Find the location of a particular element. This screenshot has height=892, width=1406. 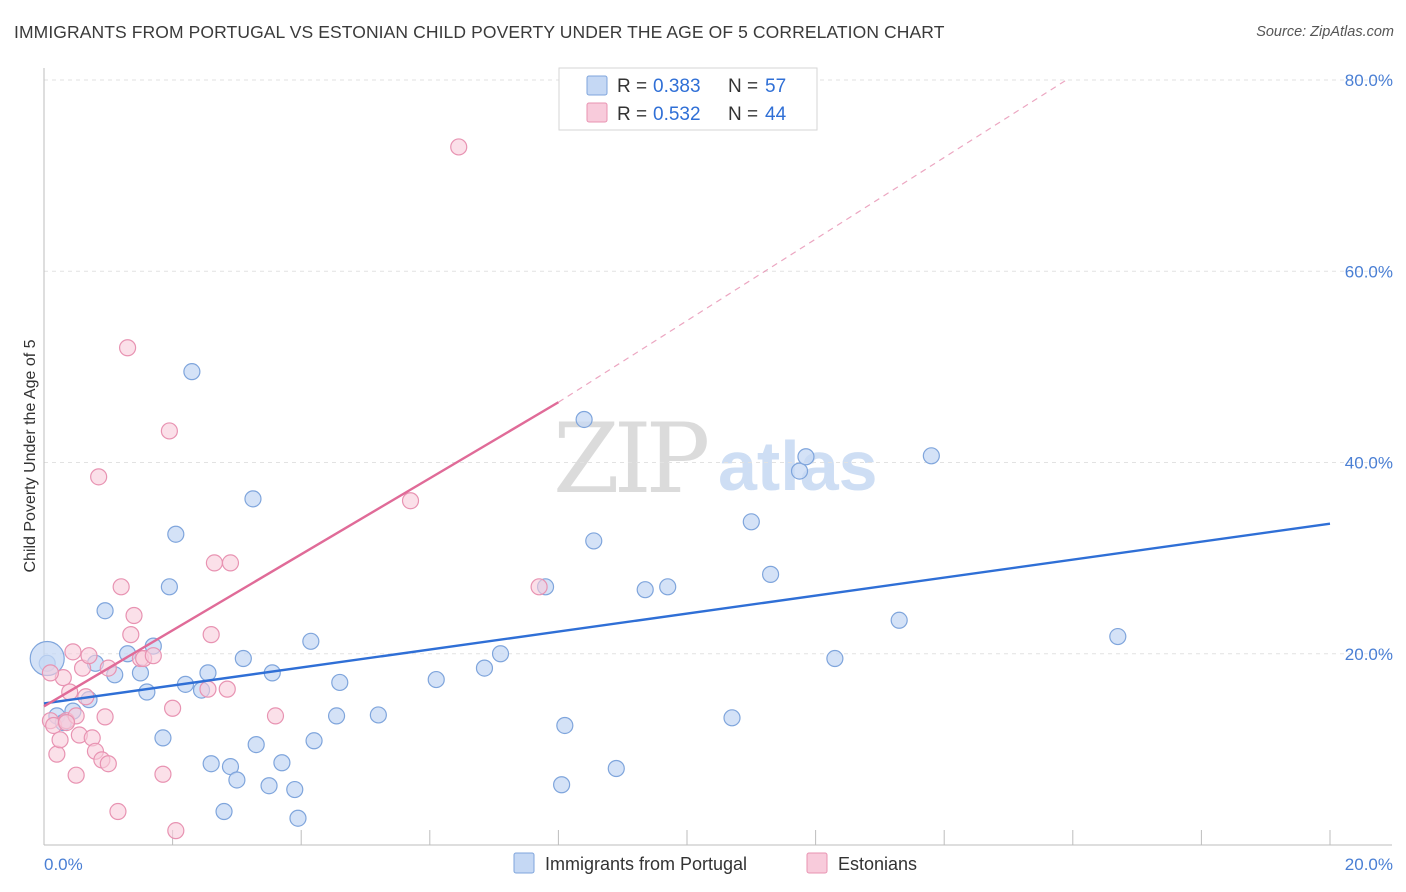

x-ticks is located at coordinates (687, 837).